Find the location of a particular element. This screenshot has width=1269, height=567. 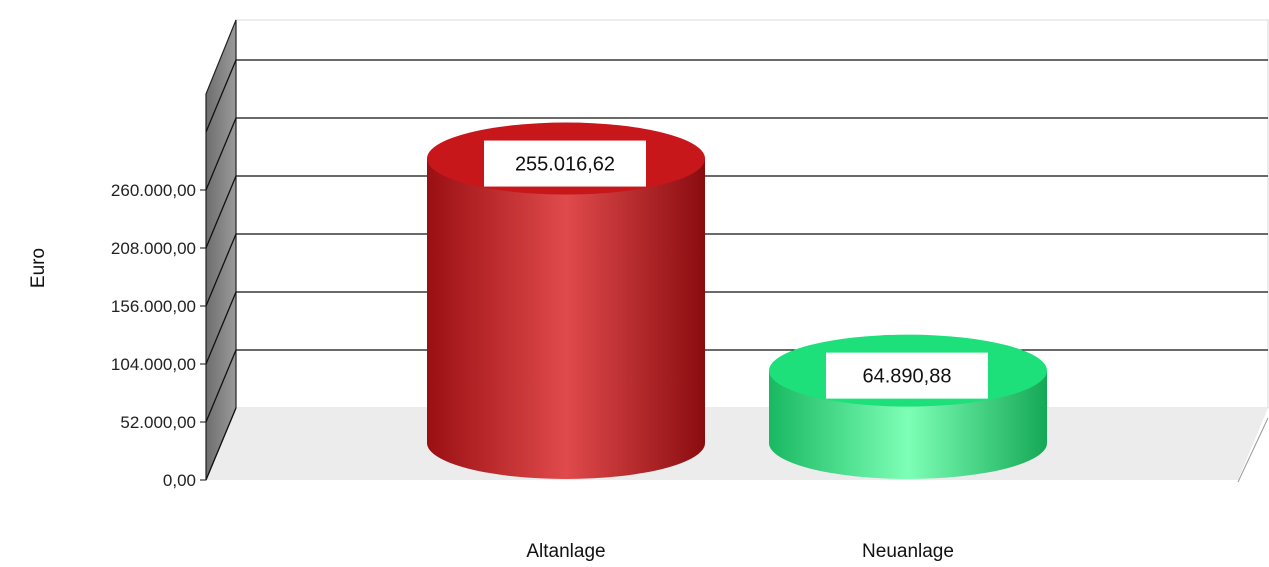

data-label: 255.016,62 is located at coordinates (565, 165).